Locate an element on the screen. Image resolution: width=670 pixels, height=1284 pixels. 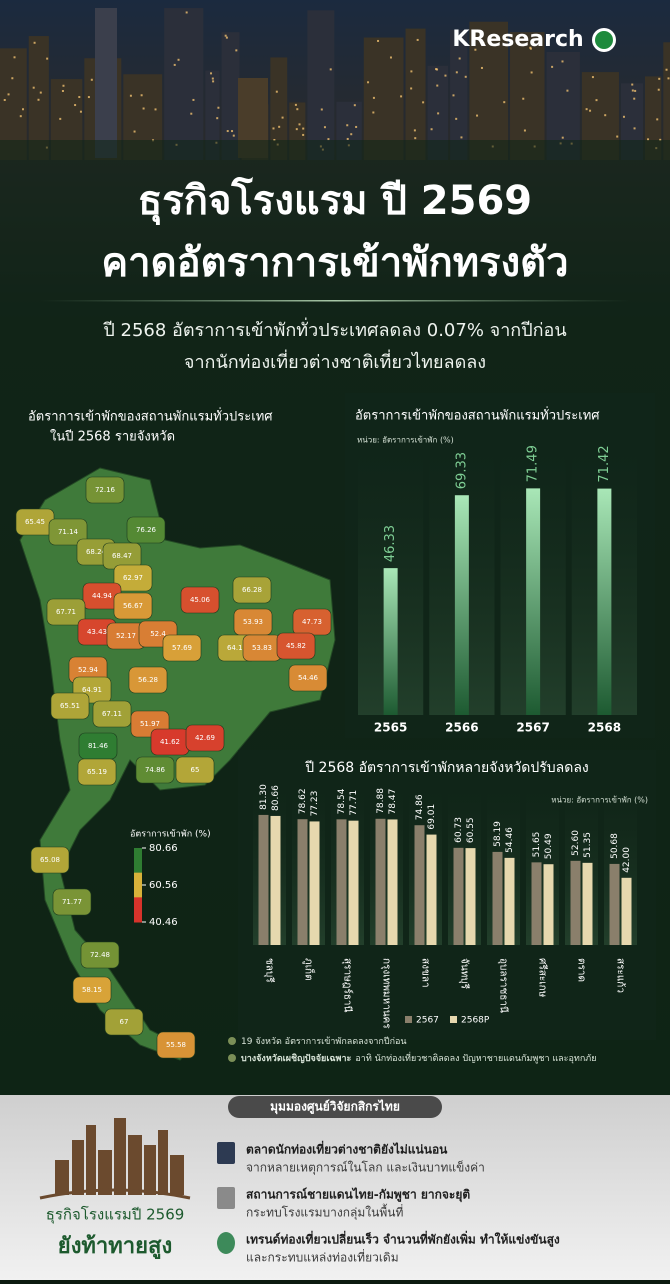
data-label: 78.47 is located at coordinates (393, 802).